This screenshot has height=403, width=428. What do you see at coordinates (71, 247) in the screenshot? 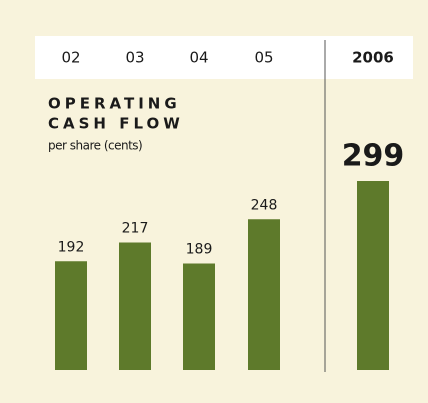
I see `value-label: 192` at bounding box center [71, 247].